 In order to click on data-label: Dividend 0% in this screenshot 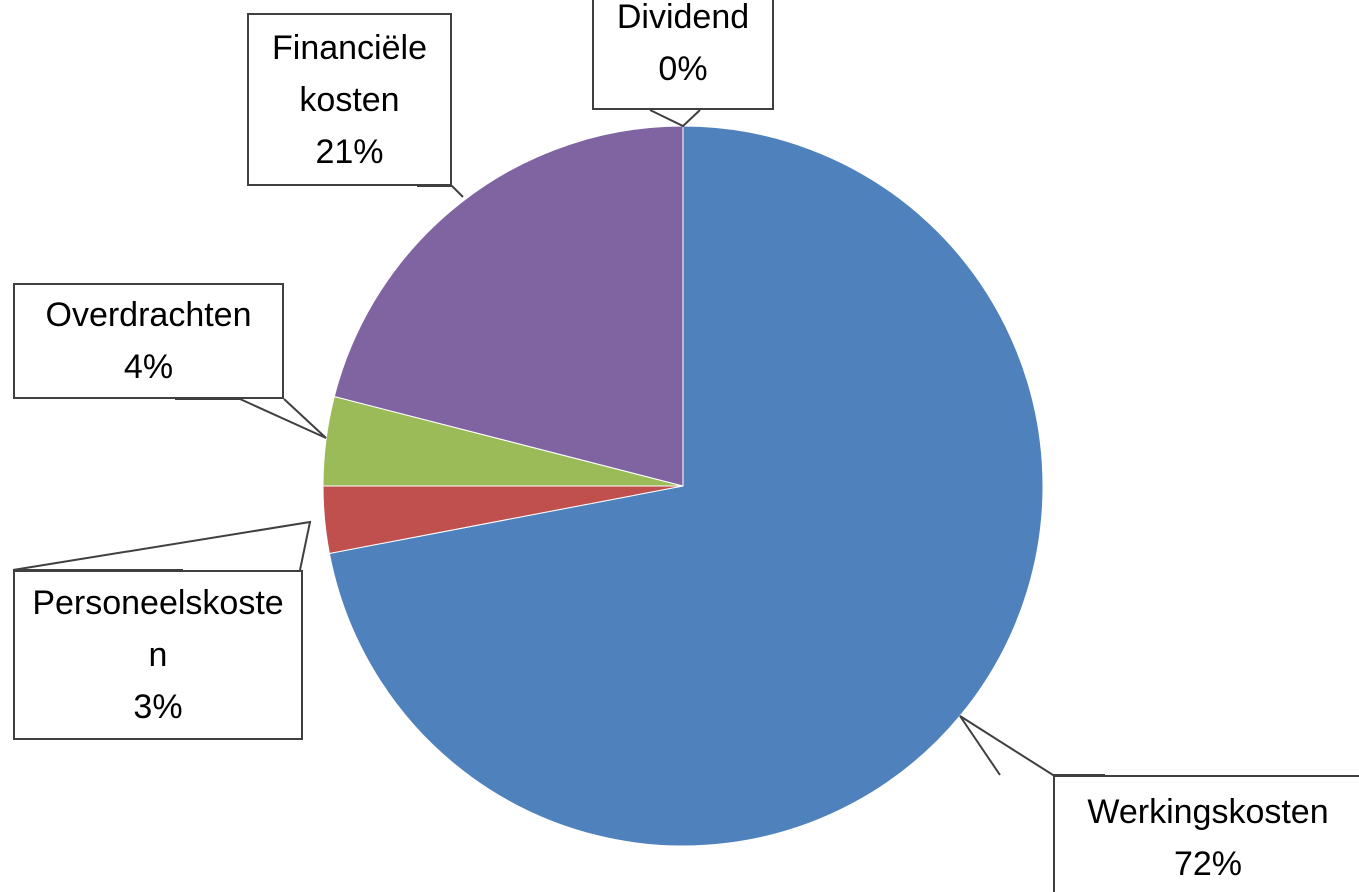, I will do `click(683, 55)`.